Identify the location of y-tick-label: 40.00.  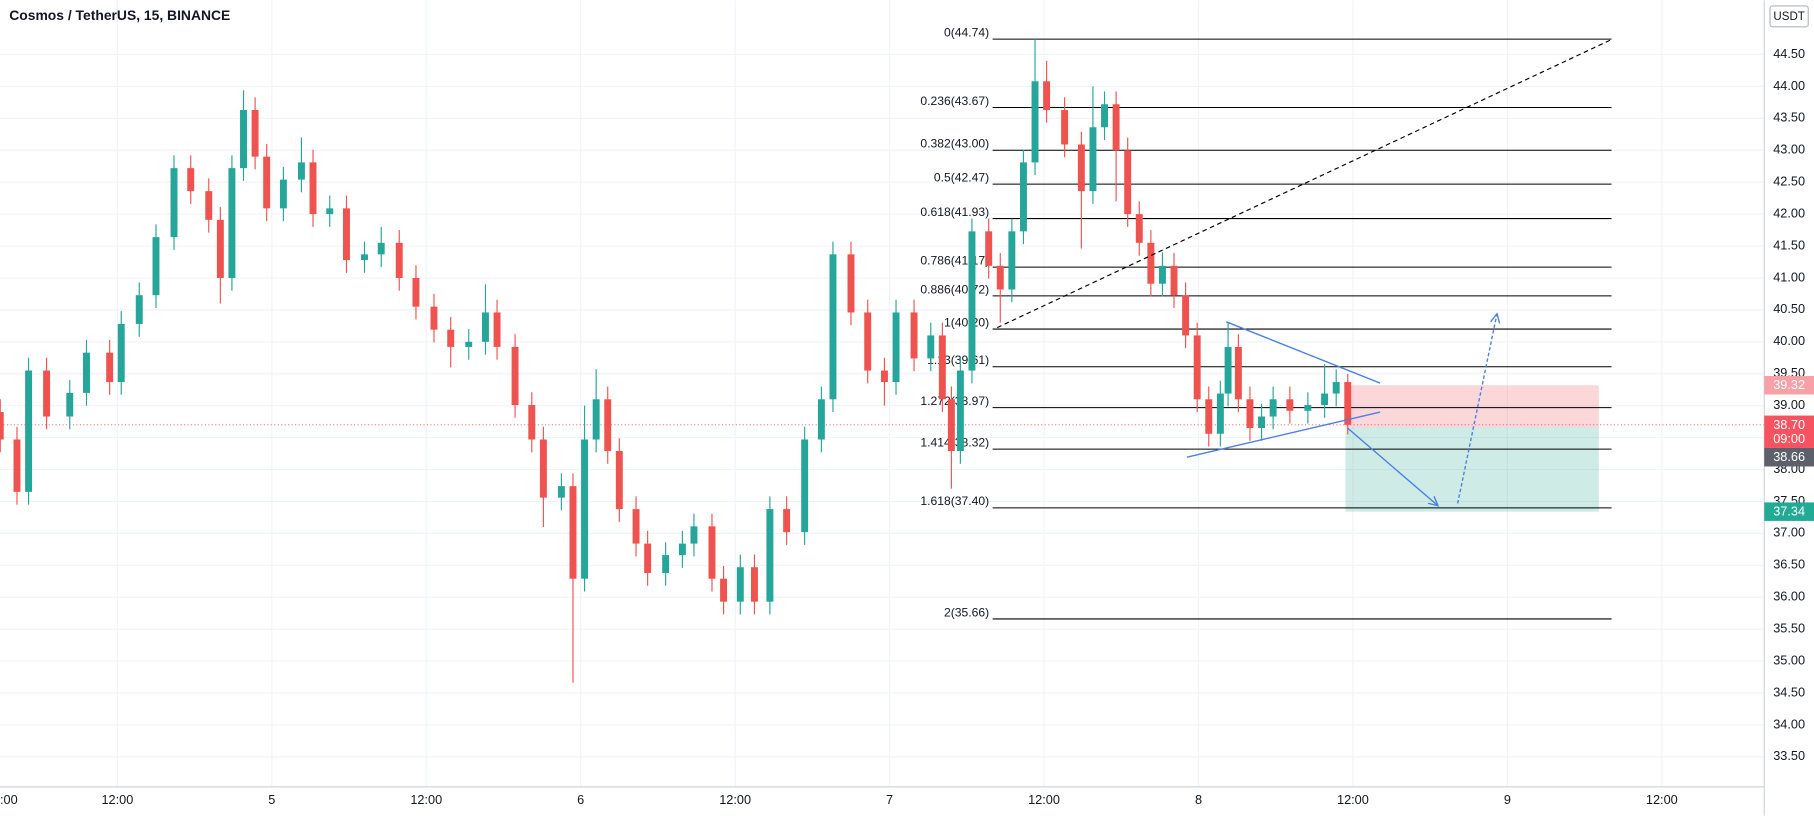
(1789, 340).